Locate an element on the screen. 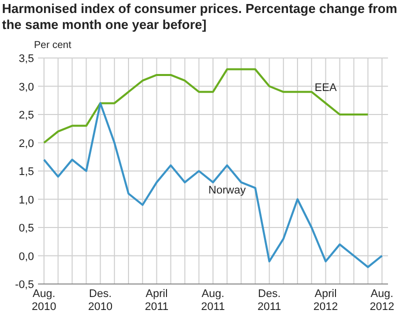 This screenshot has height=320, width=400. y-tick-label: 1,0 is located at coordinates (26, 200).